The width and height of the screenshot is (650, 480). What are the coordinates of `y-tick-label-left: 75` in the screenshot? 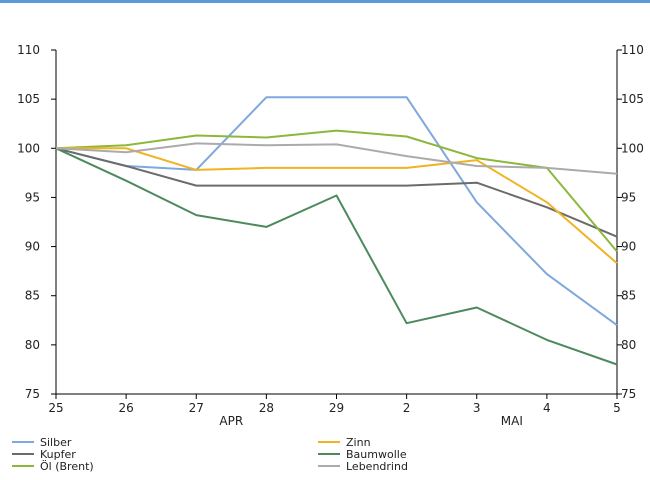 It's located at (32, 394).